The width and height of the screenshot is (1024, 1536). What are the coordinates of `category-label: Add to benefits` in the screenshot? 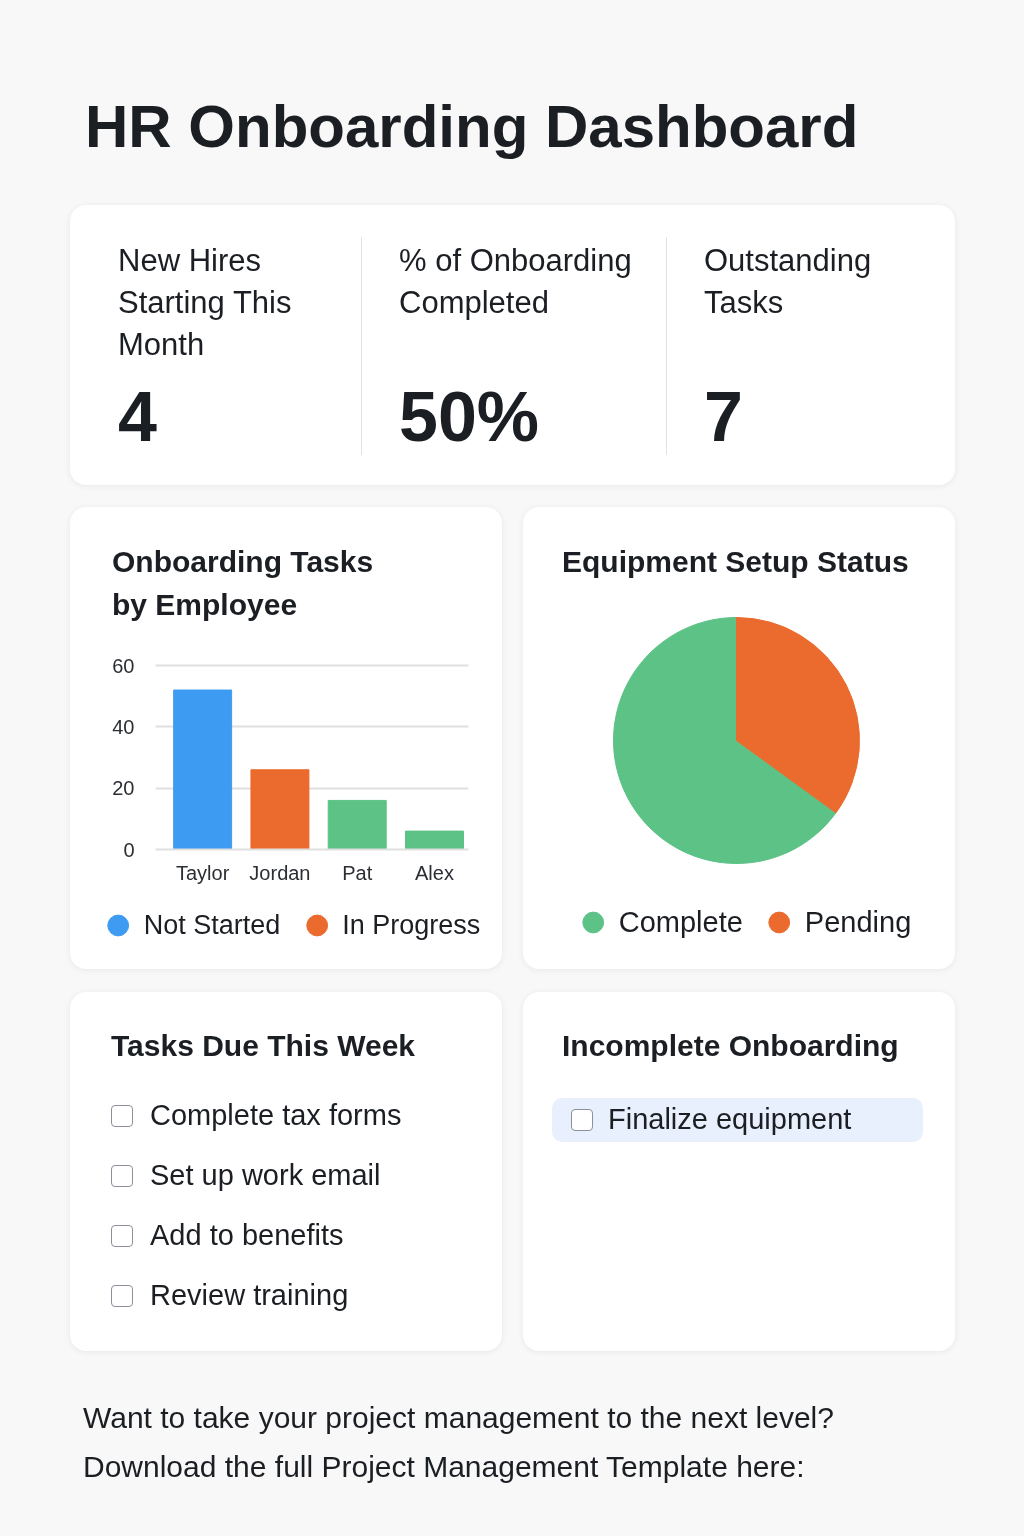 It's located at (247, 1236).